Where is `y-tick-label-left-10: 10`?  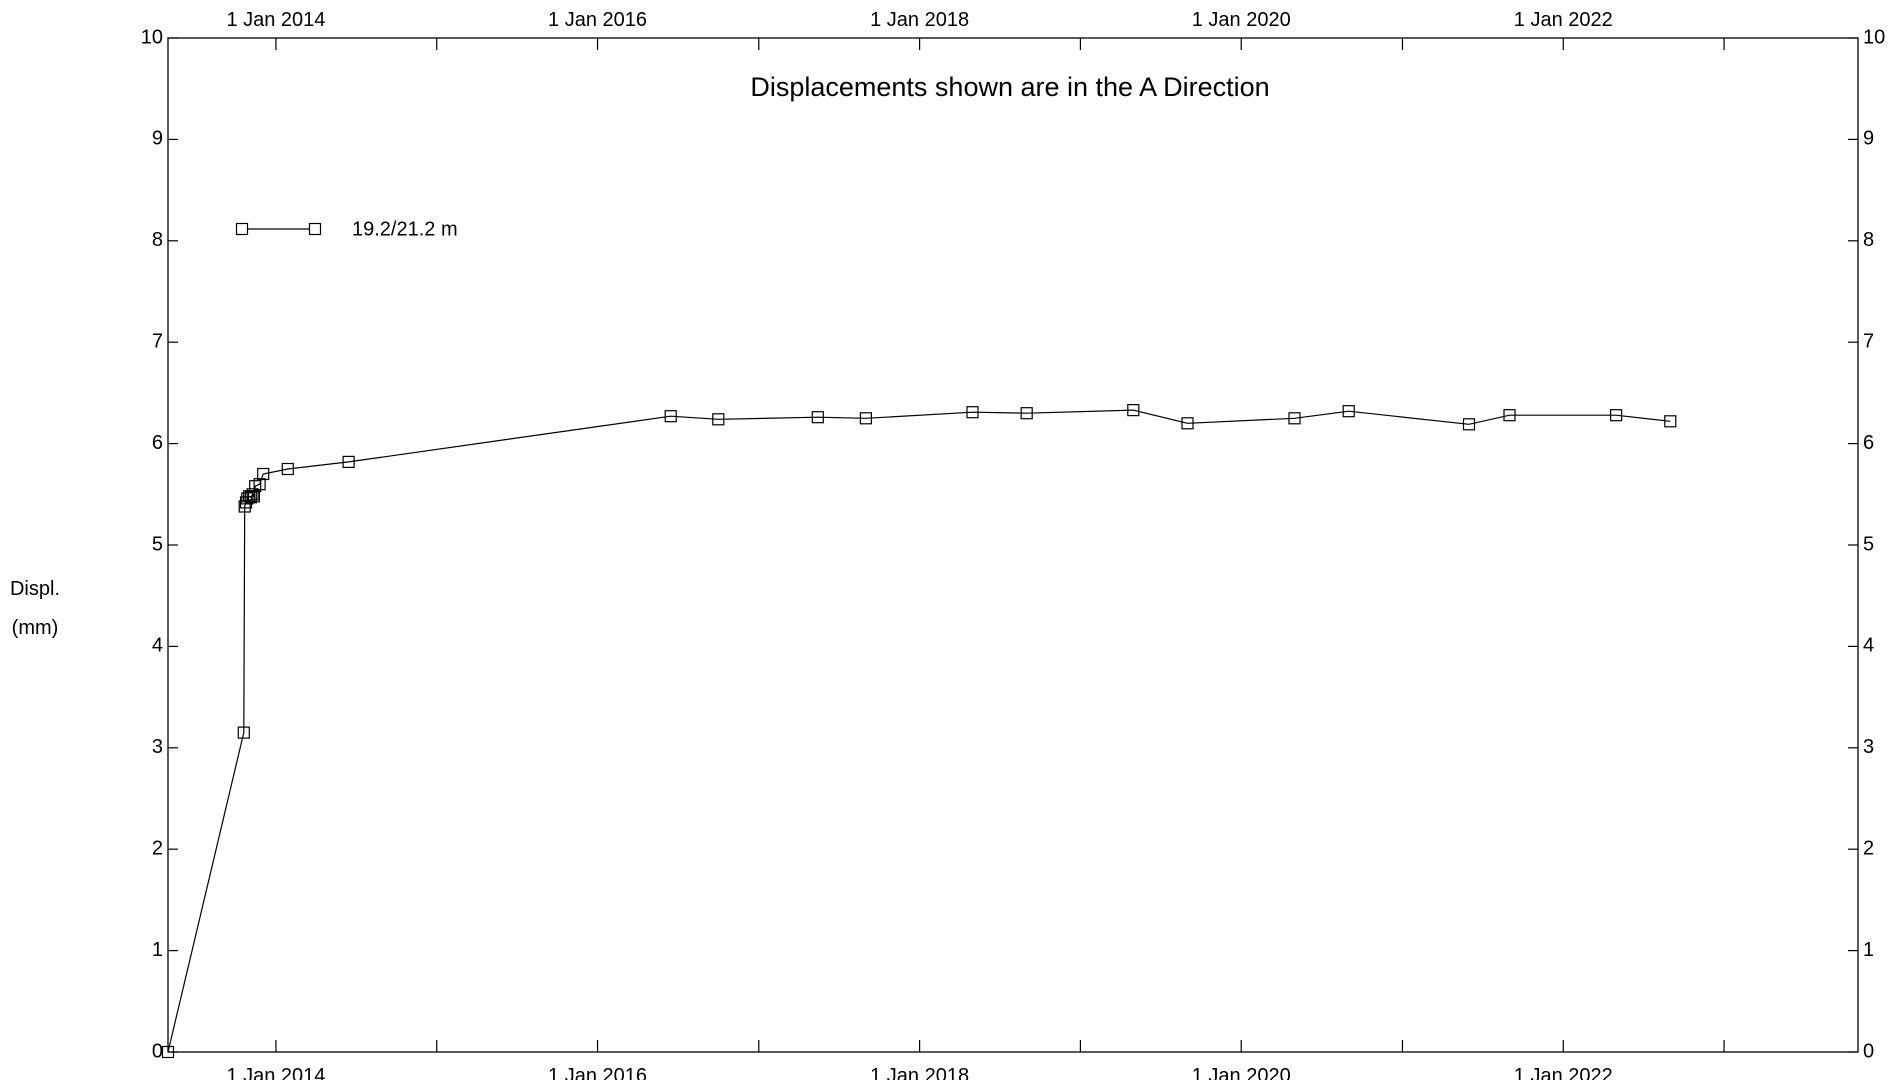
y-tick-label-left-10: 10 is located at coordinates (152, 37).